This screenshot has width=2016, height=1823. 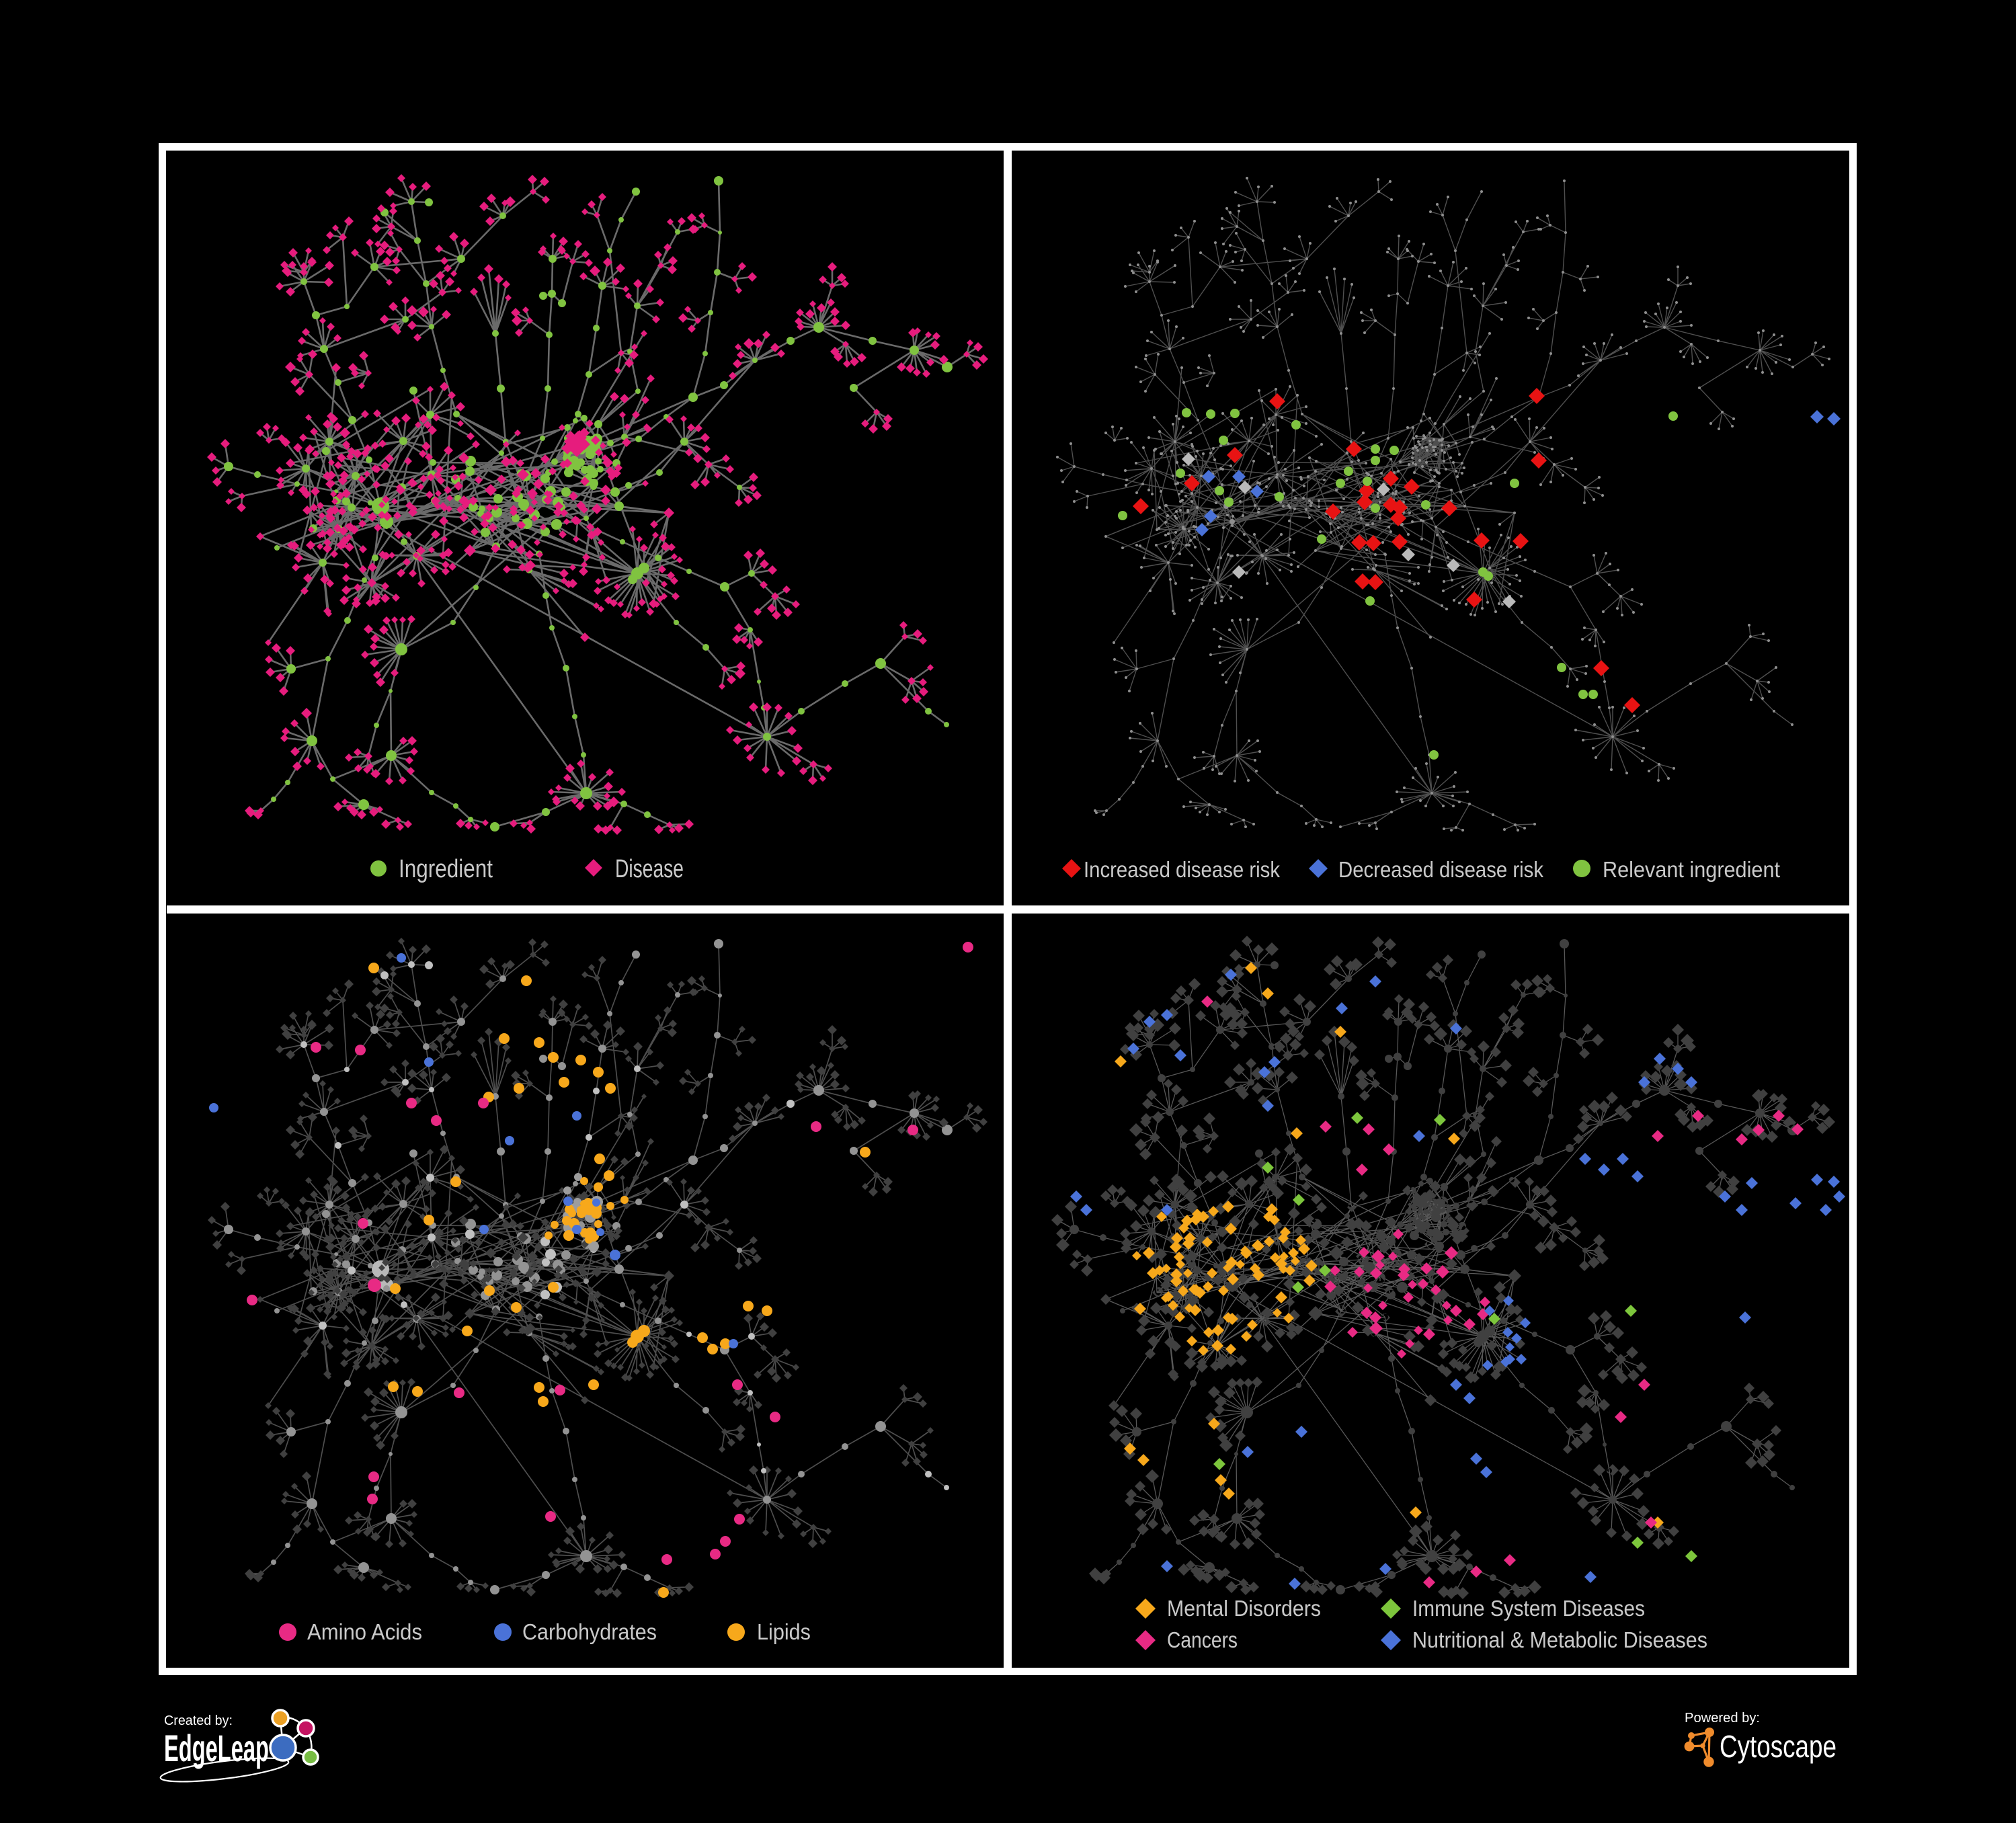 I want to click on svg-text: Increased disease risk, so click(x=1182, y=869).